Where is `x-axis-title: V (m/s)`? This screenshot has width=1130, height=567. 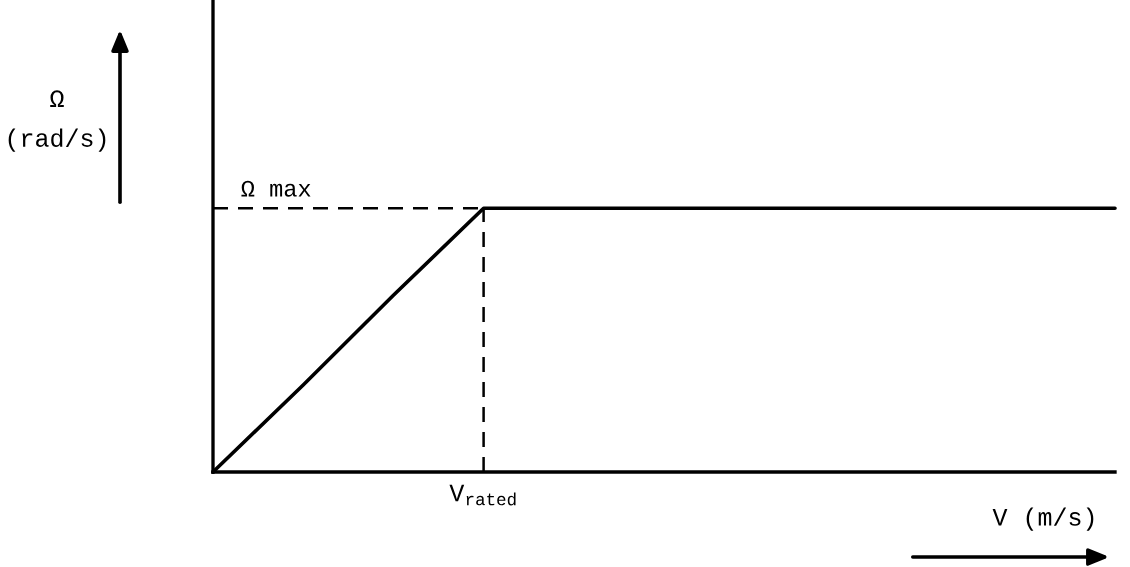 x-axis-title: V (m/s) is located at coordinates (1043, 519).